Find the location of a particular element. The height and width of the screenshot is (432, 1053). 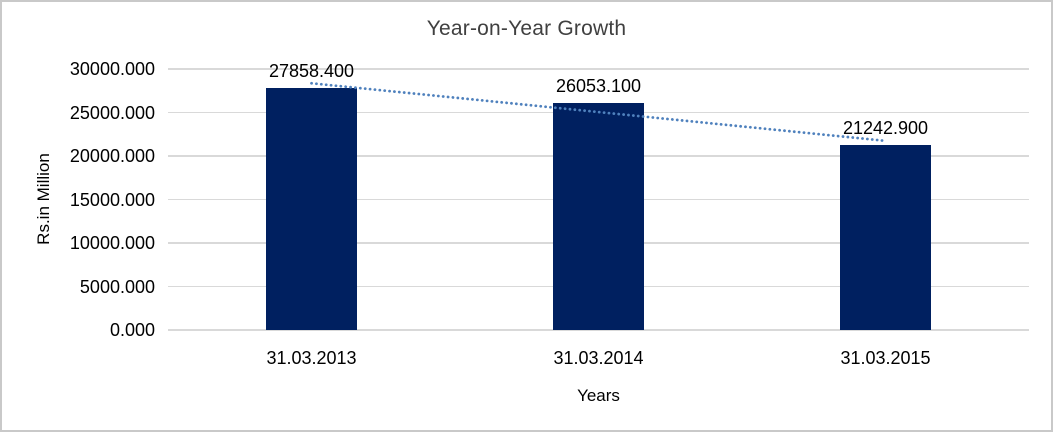

y-tick-label: 10000.000 is located at coordinates (112, 243).